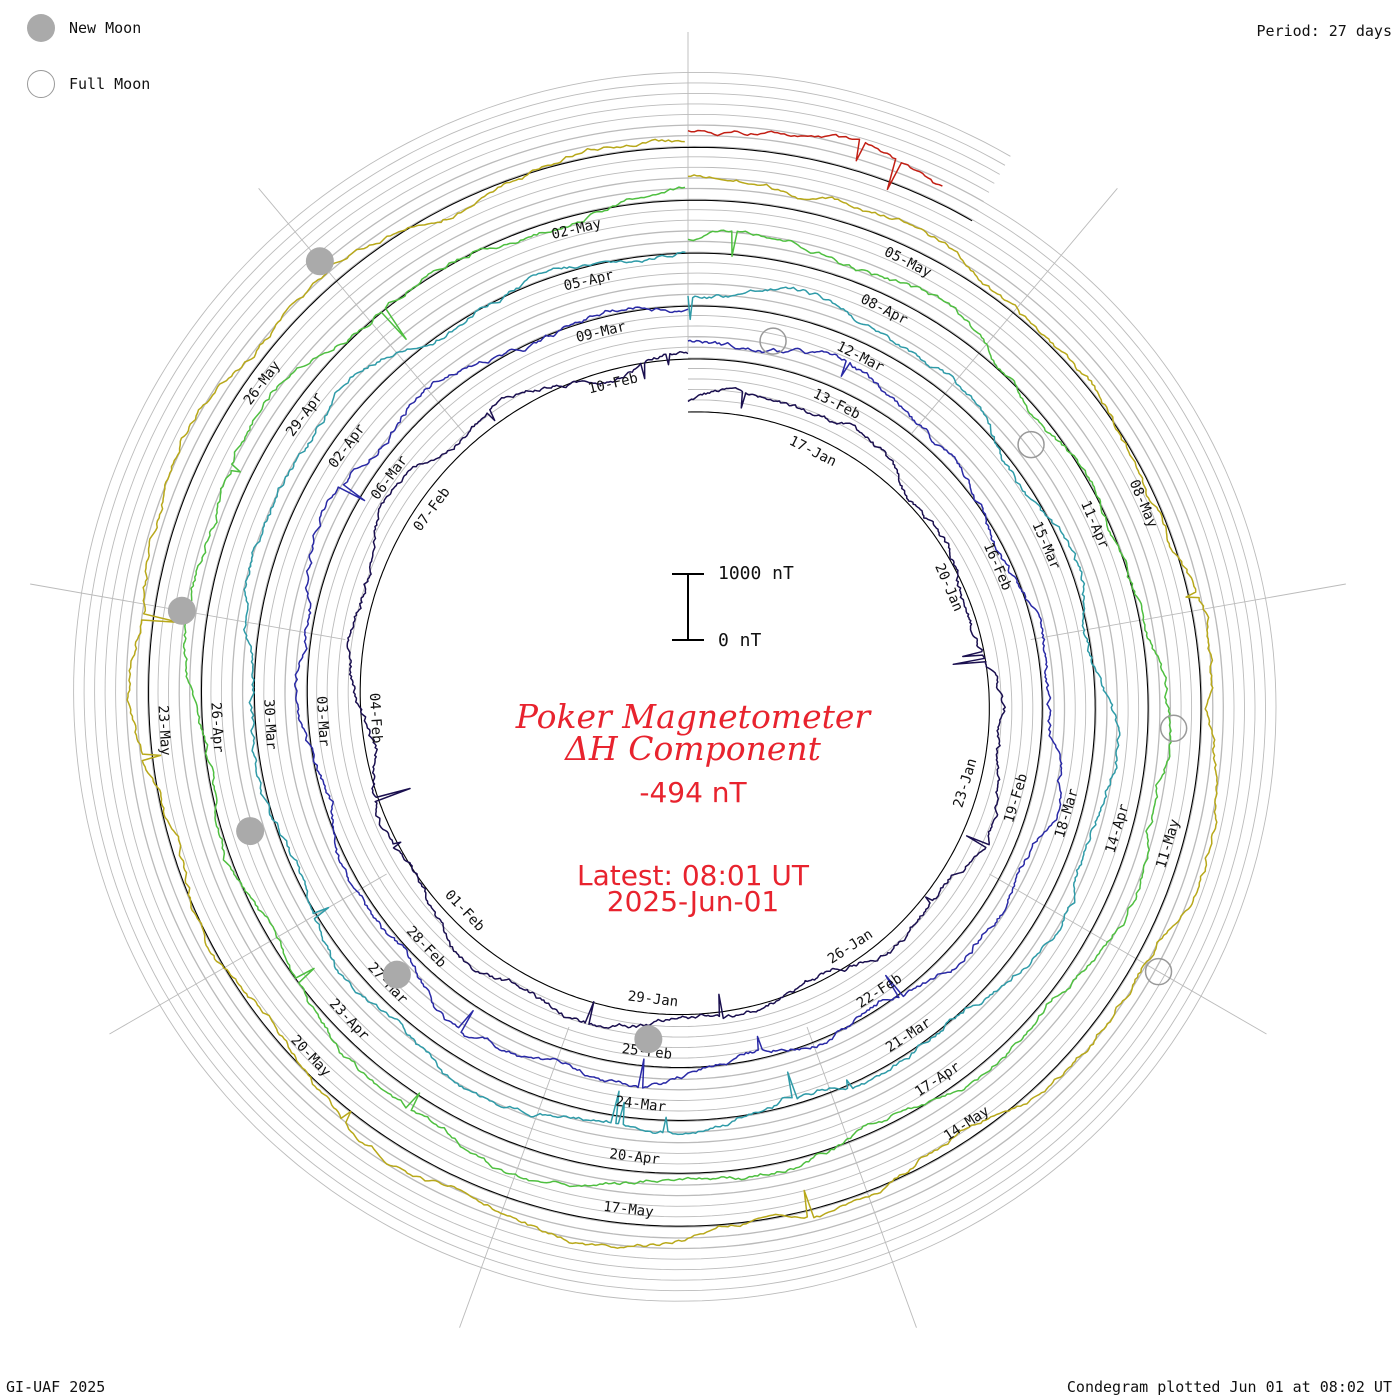 Image resolution: width=1400 pixels, height=1400 pixels. What do you see at coordinates (41, 28) in the screenshot?
I see `new-moon-icon` at bounding box center [41, 28].